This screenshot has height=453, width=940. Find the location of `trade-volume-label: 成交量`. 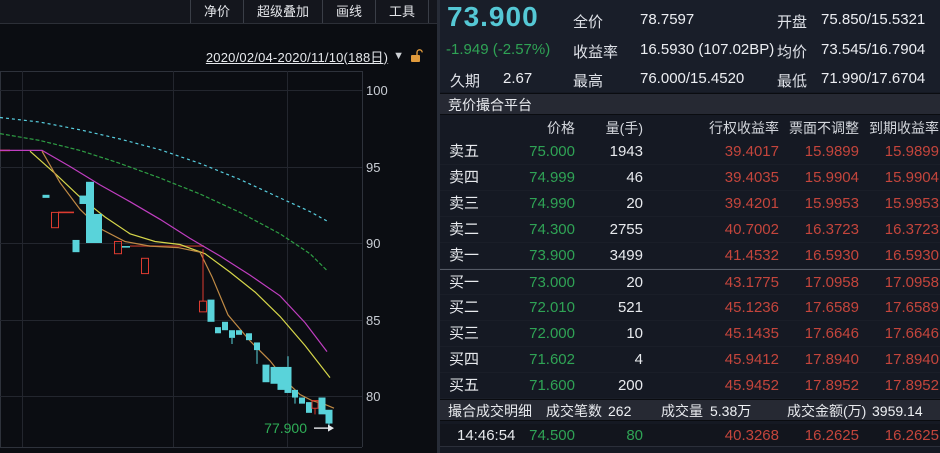

trade-volume-label: 成交量 is located at coordinates (682, 411).